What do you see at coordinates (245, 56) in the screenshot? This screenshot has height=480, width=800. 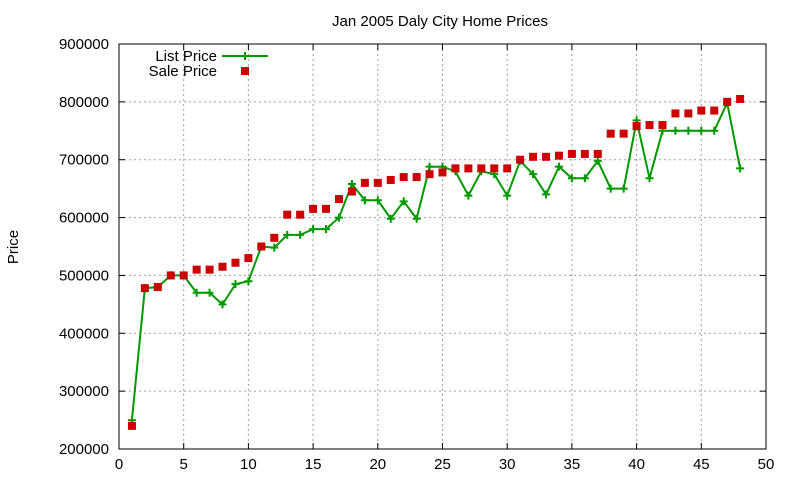 I see `legend-marker-list-price` at bounding box center [245, 56].